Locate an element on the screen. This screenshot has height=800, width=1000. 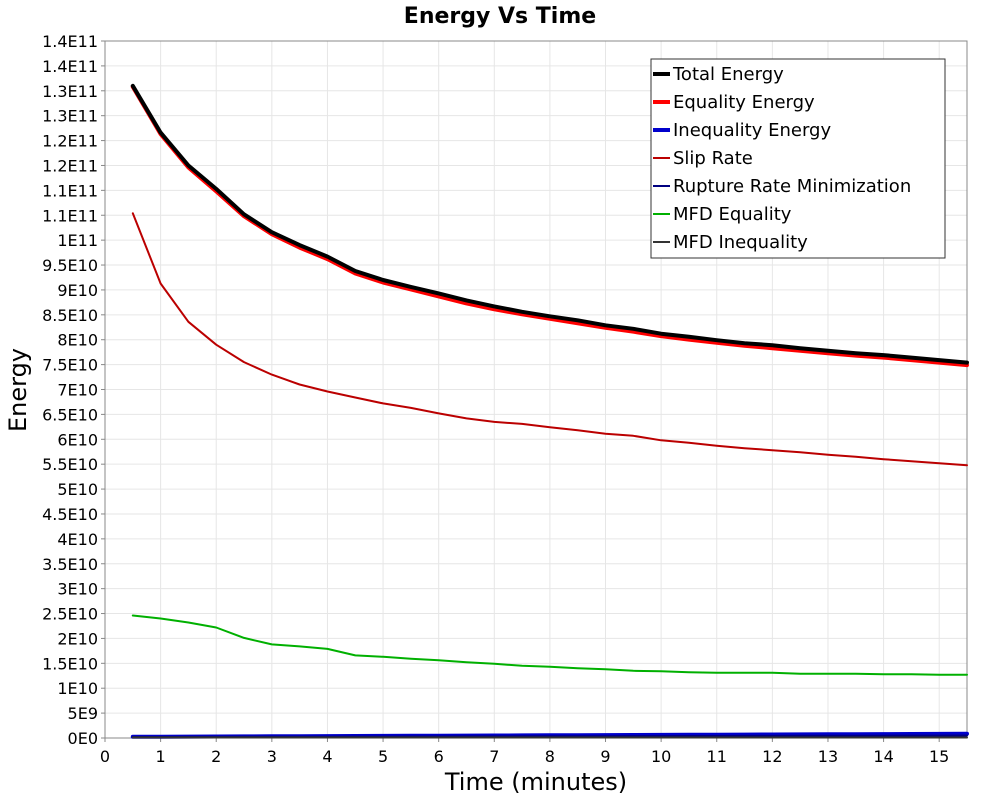
x-tick-label: 15 is located at coordinates (939, 756).